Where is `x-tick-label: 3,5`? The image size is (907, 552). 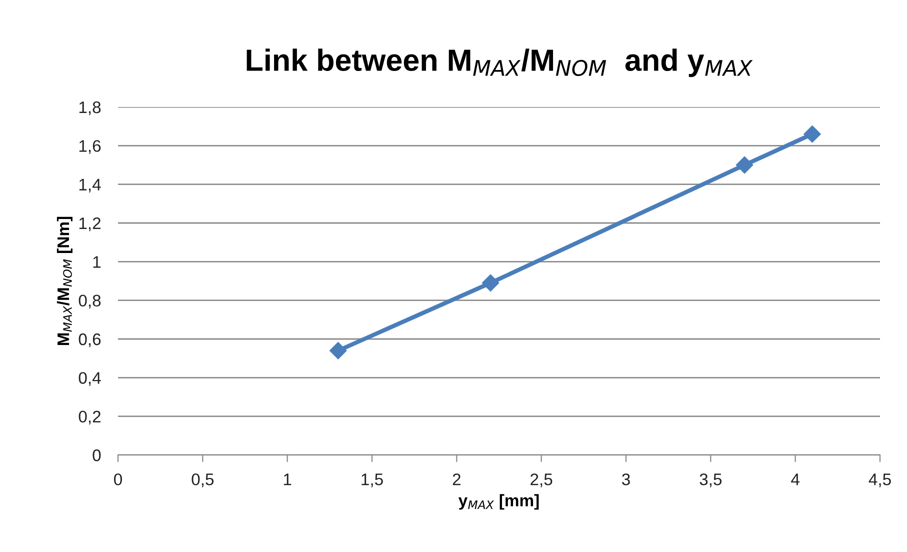
x-tick-label: 3,5 is located at coordinates (711, 480).